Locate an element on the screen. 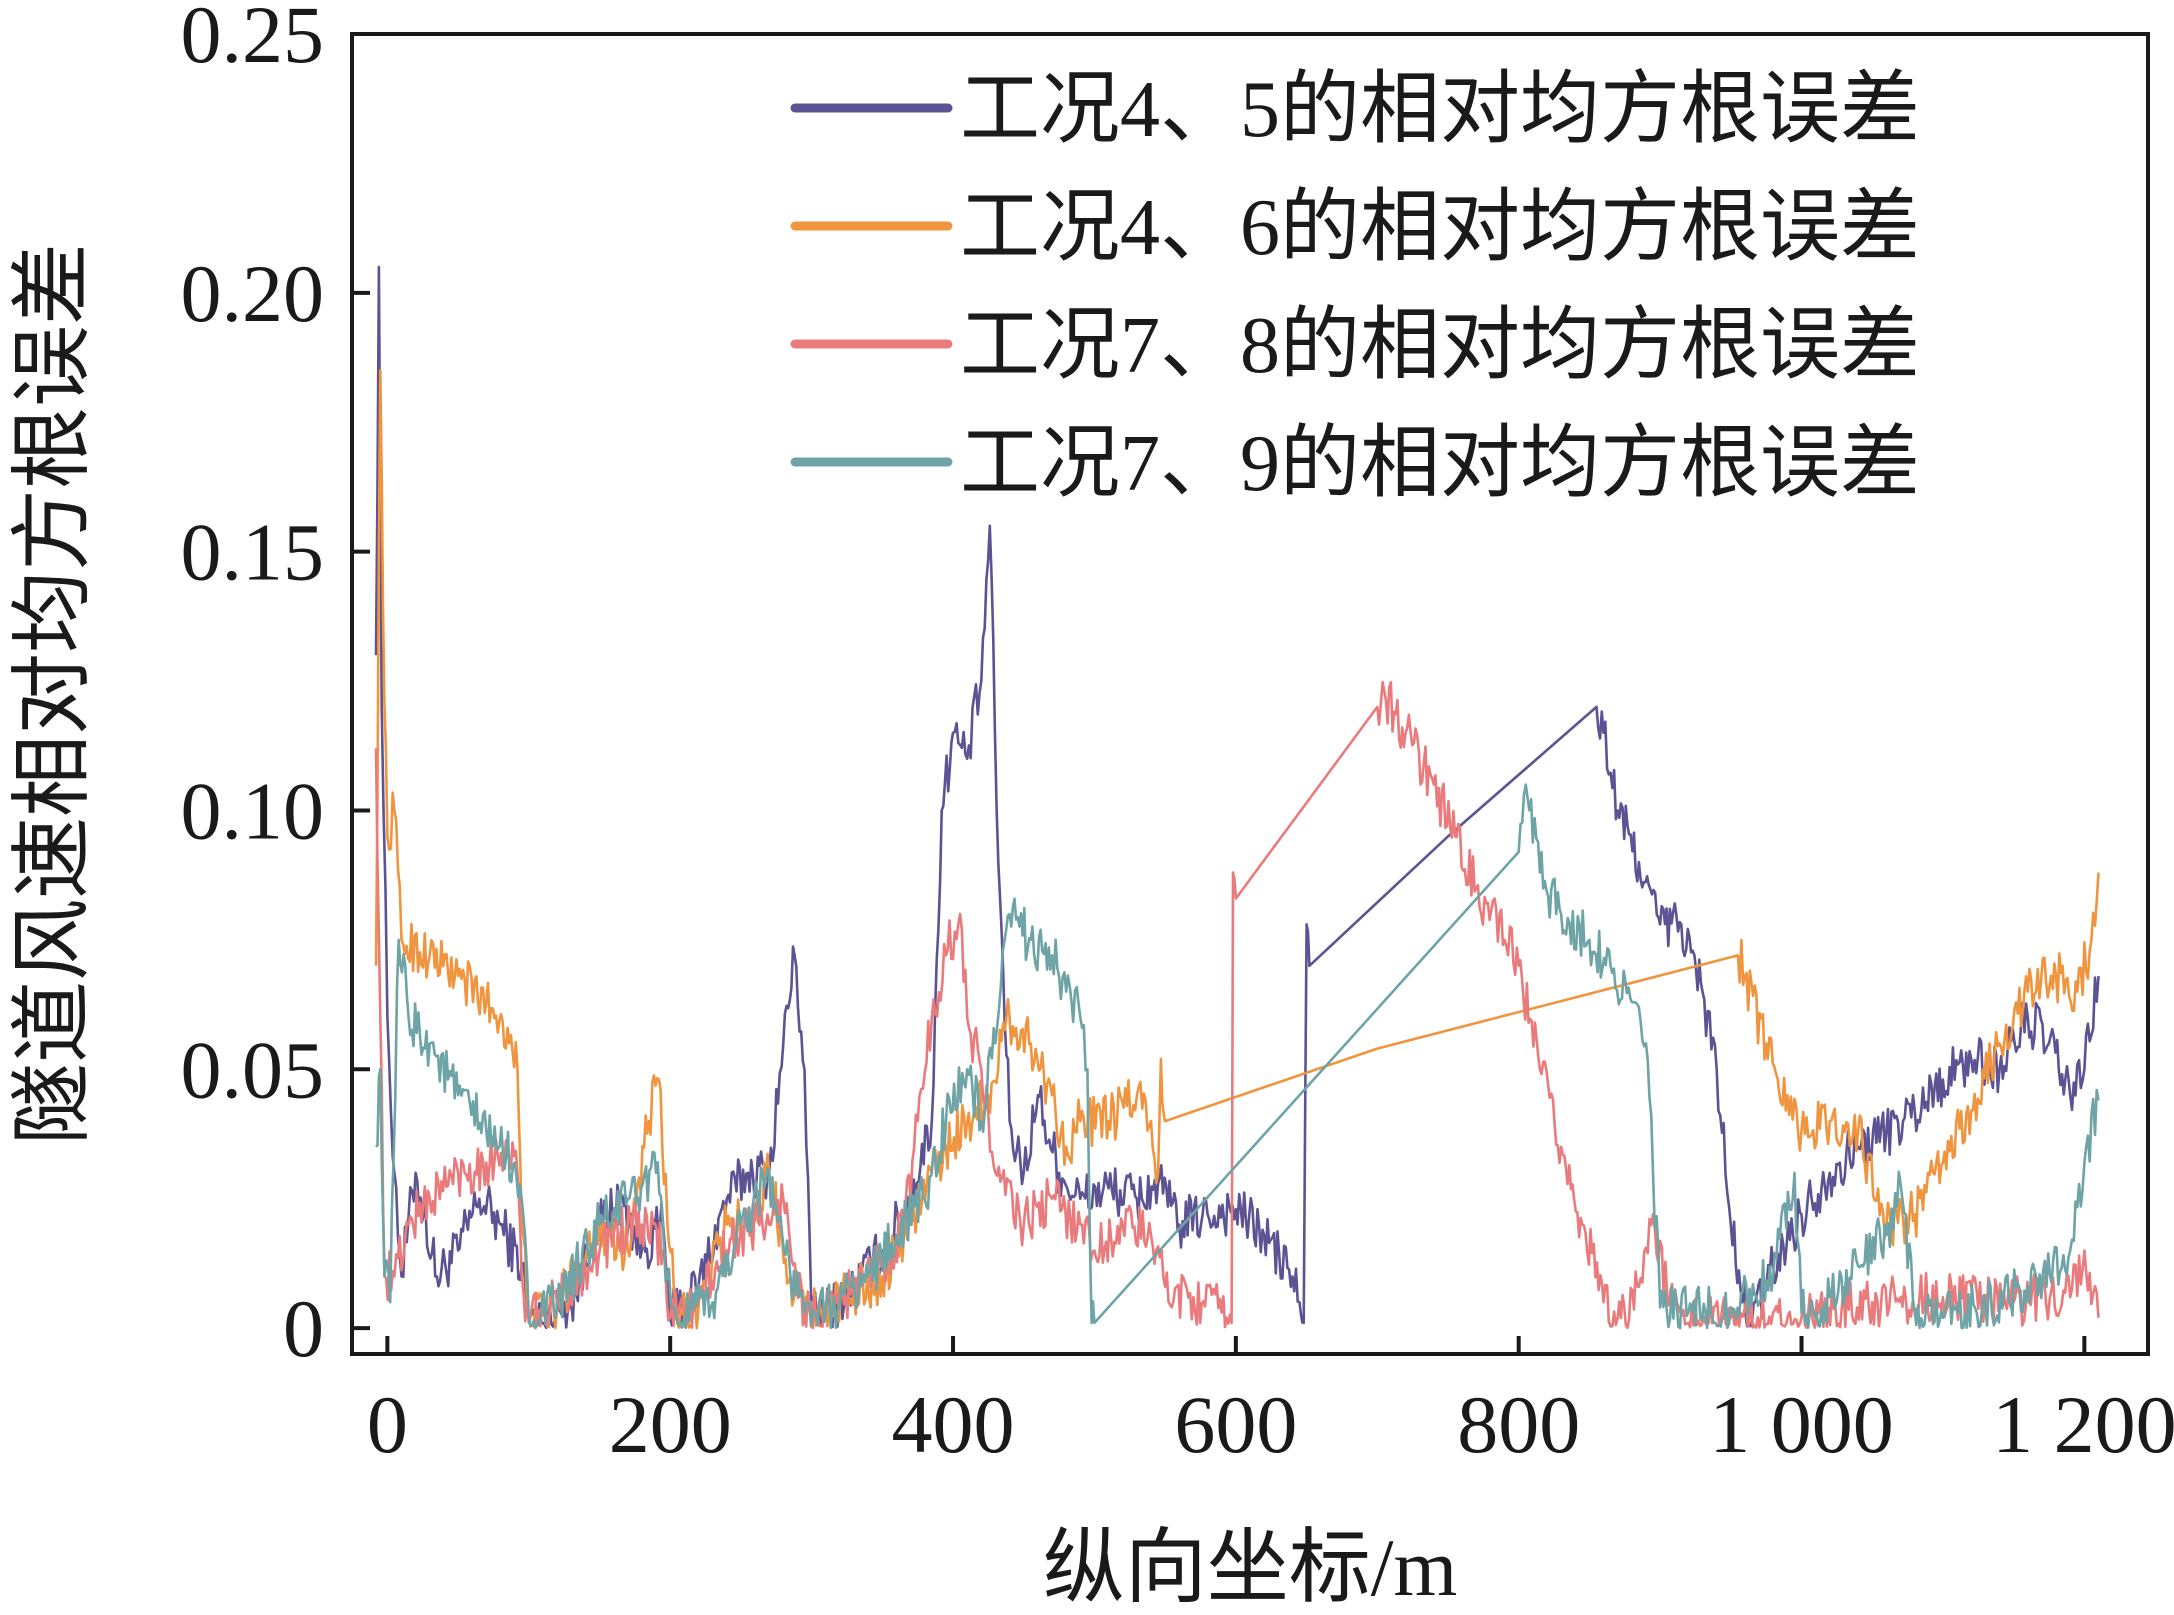 The image size is (2174, 1615). x-tick-label: 600 is located at coordinates (1235, 1424).